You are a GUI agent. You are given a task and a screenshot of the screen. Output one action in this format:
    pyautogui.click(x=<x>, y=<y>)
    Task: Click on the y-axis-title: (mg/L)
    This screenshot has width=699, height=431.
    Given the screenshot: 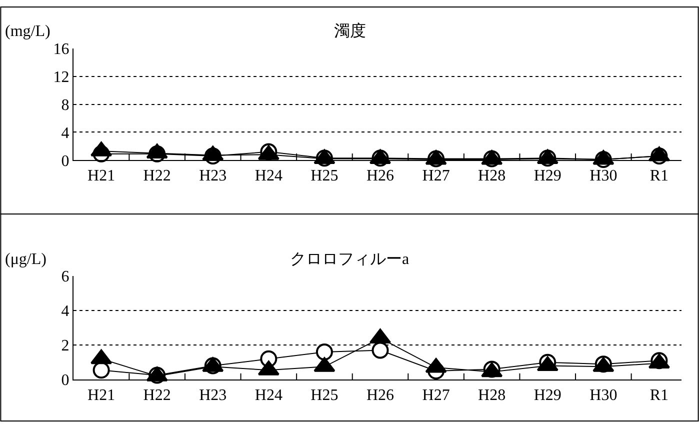 What is the action you would take?
    pyautogui.click(x=27, y=31)
    